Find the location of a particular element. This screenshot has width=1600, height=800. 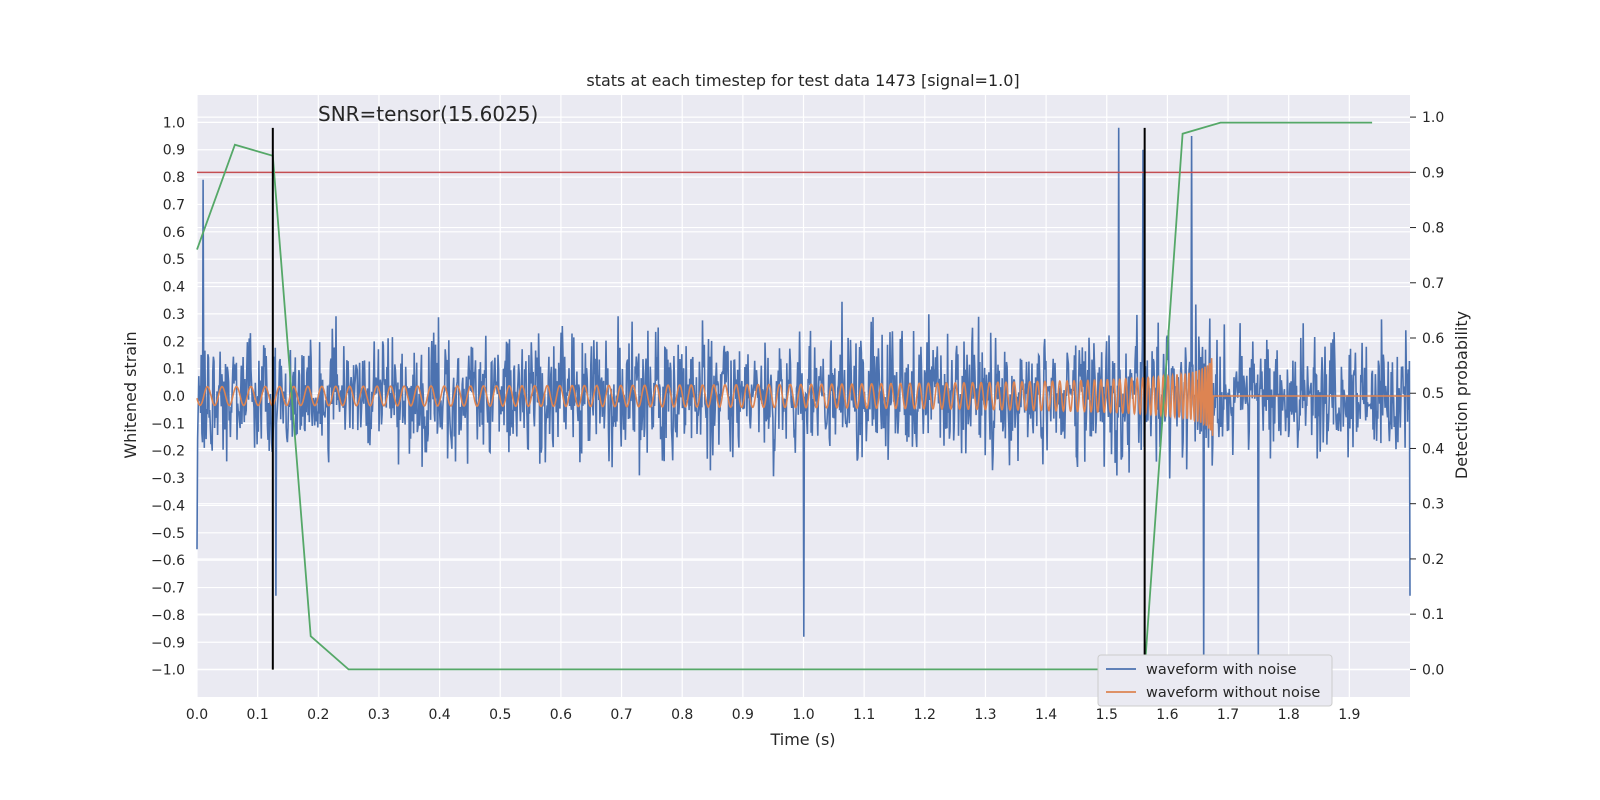

x-tick-label: 1.8 is located at coordinates (1289, 715).